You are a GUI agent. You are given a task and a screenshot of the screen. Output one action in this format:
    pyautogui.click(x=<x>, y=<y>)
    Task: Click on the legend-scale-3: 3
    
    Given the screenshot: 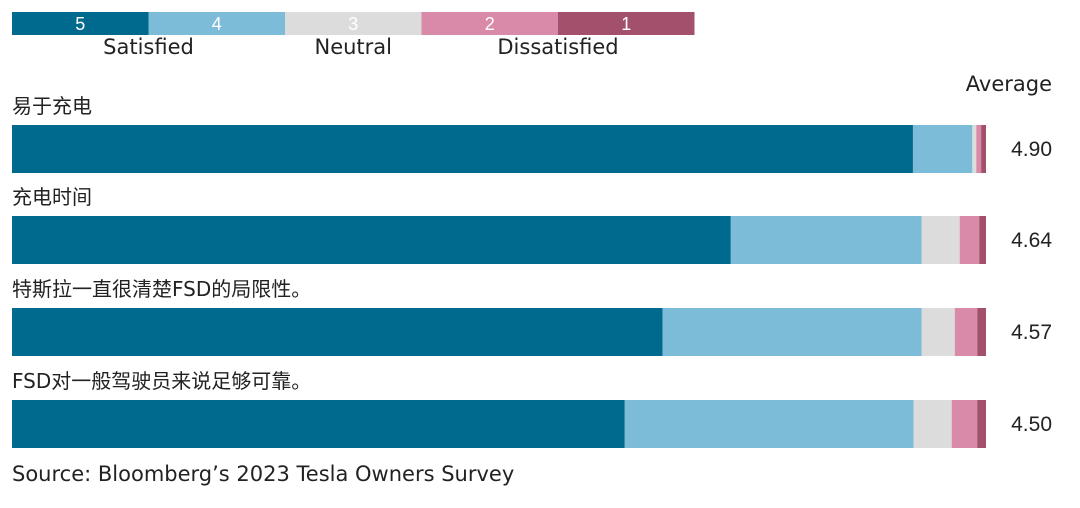 What is the action you would take?
    pyautogui.click(x=353, y=24)
    